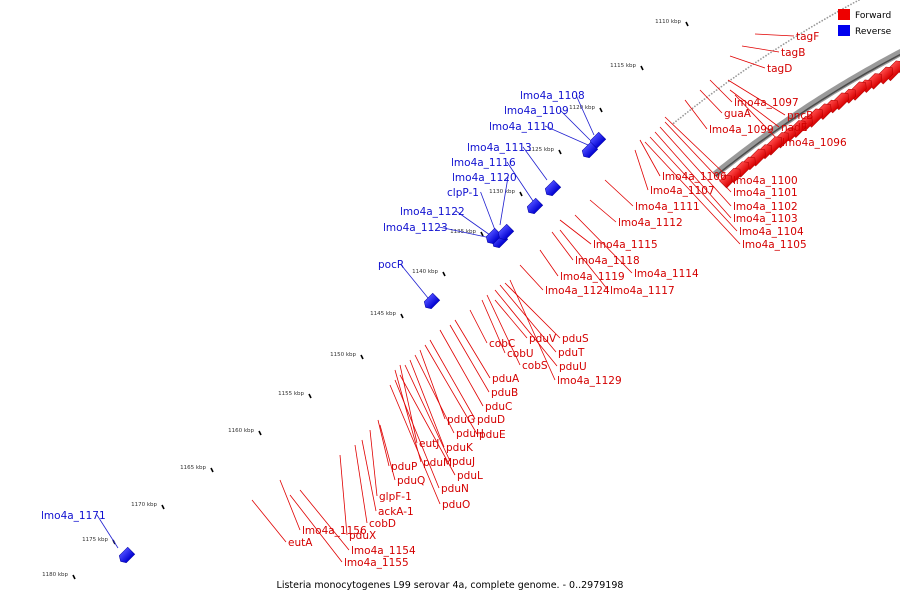  Describe the element at coordinates (395, 497) in the screenshot. I see `forward-gene-label: glpF-1` at that location.